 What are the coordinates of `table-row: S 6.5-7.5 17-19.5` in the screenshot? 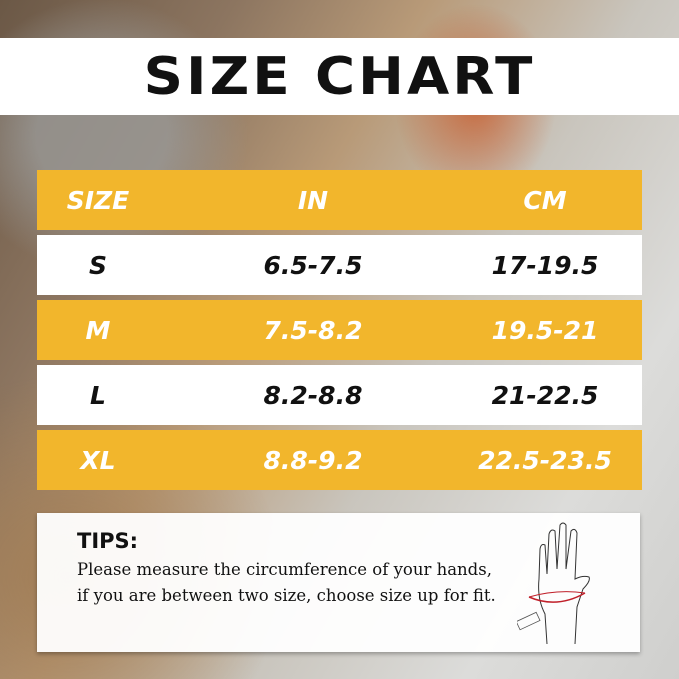 It's located at (339, 265).